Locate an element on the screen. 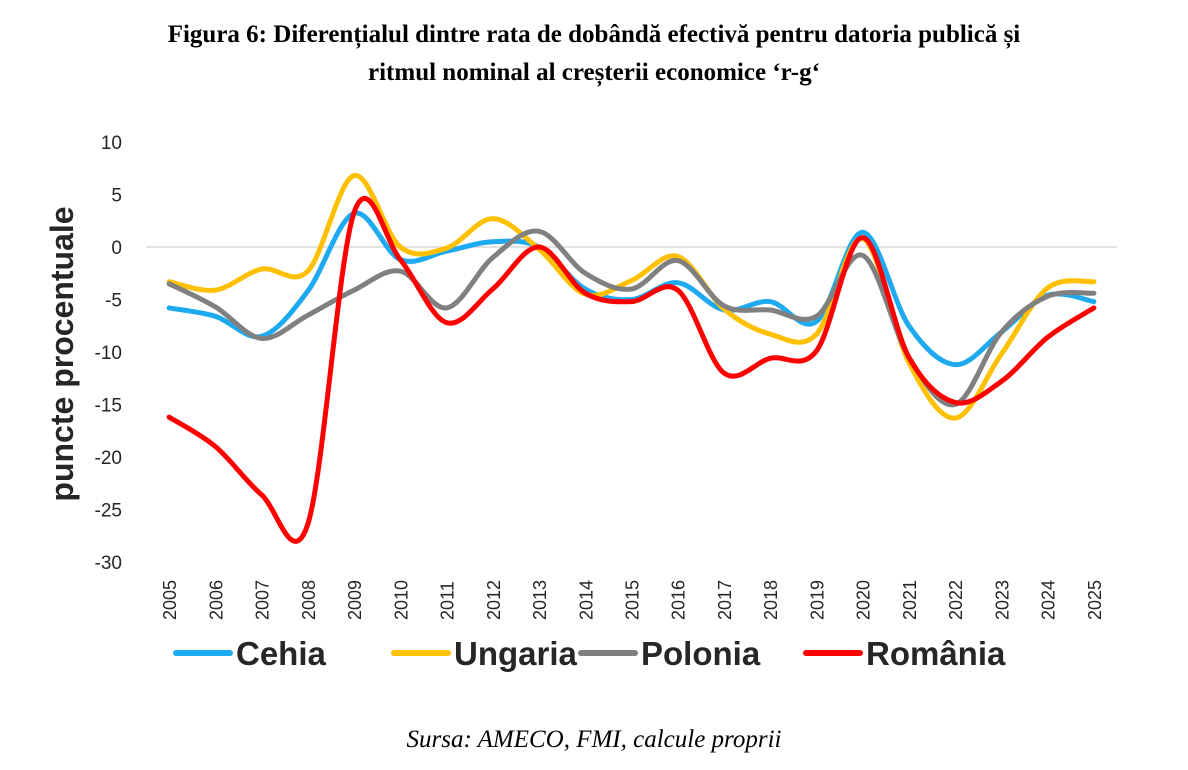 Image resolution: width=1188 pixels, height=770 pixels. legend-label-romania: România is located at coordinates (936, 653).